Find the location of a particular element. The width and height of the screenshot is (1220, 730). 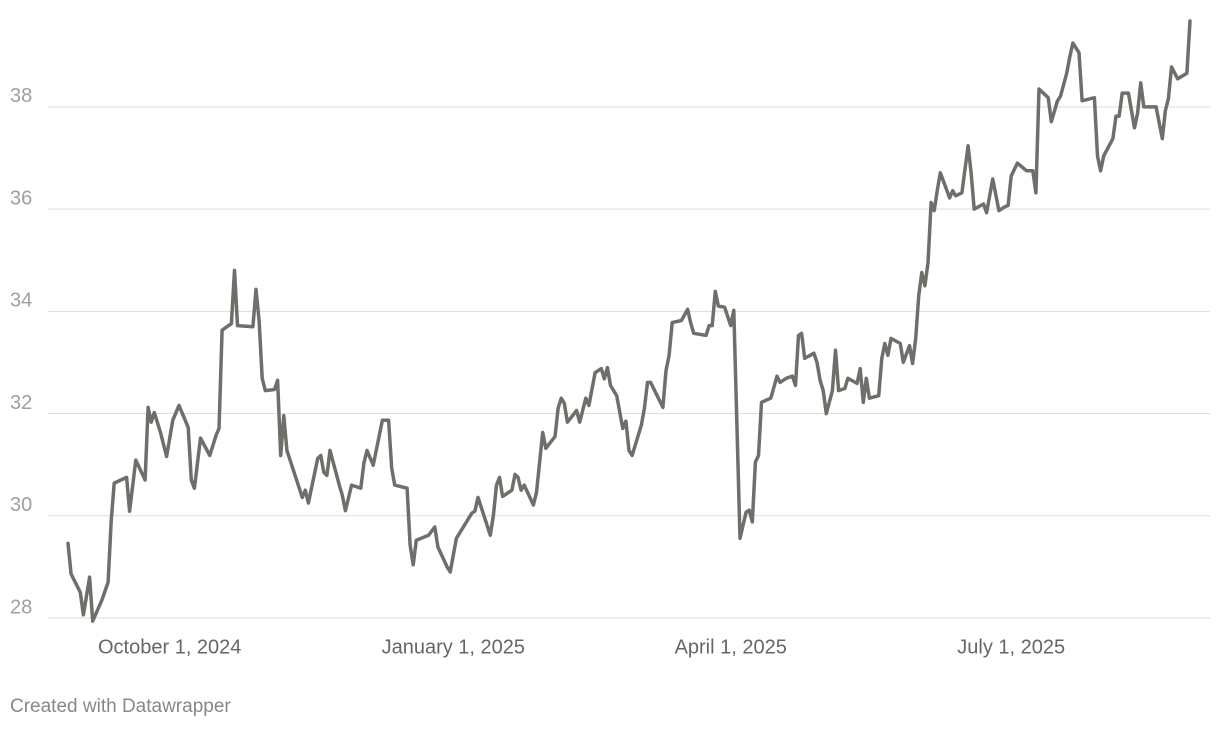

y-tick-label: 38 is located at coordinates (21, 96).